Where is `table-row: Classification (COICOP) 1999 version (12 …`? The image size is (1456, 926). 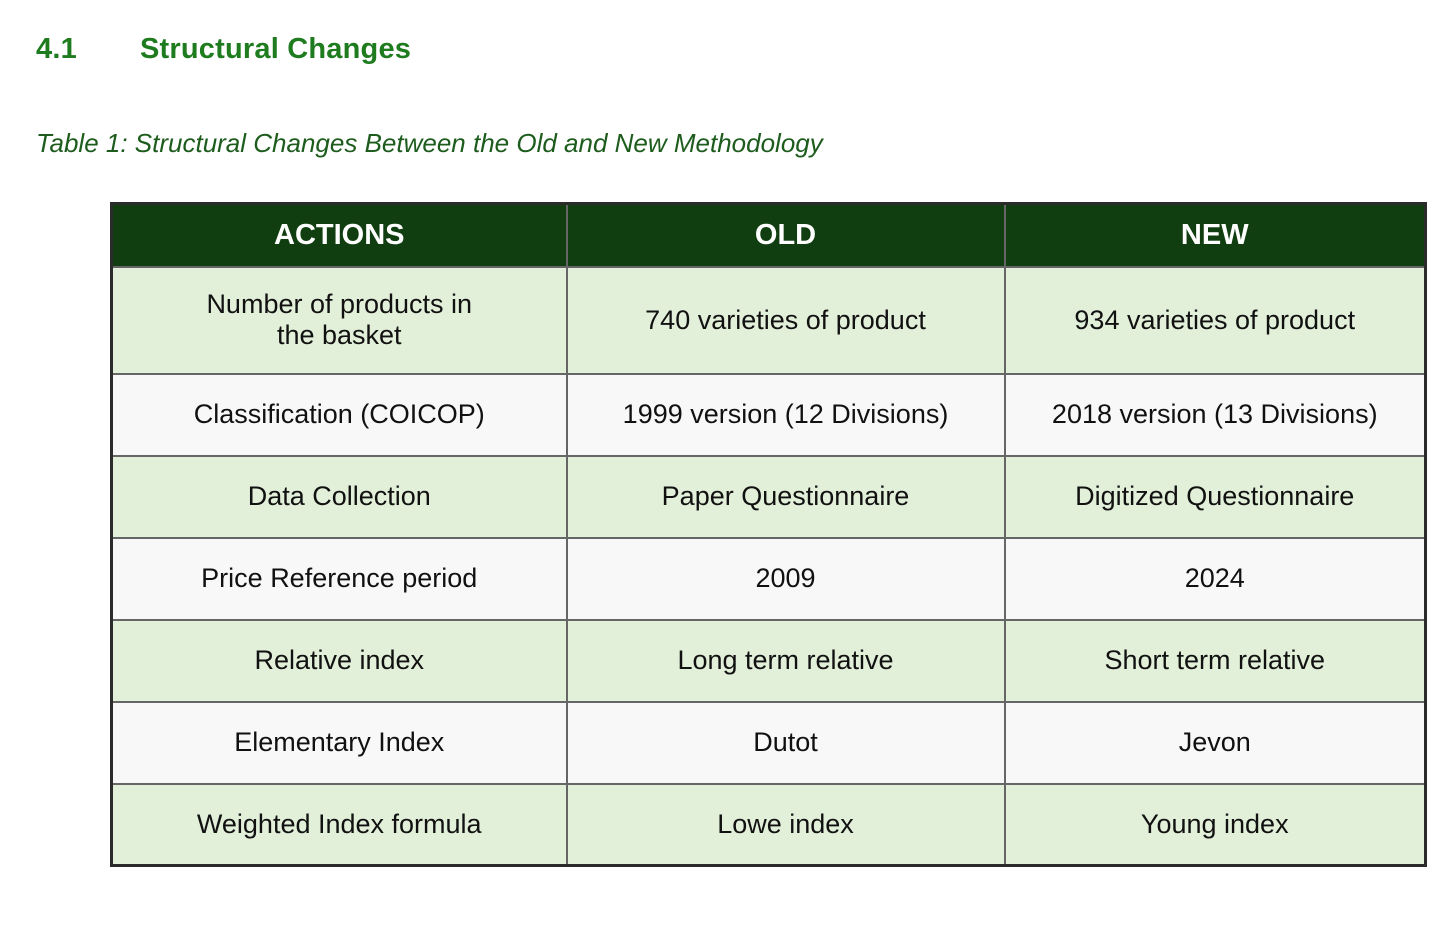 table-row: Classification (COICOP) 1999 version (12 … is located at coordinates (768, 414).